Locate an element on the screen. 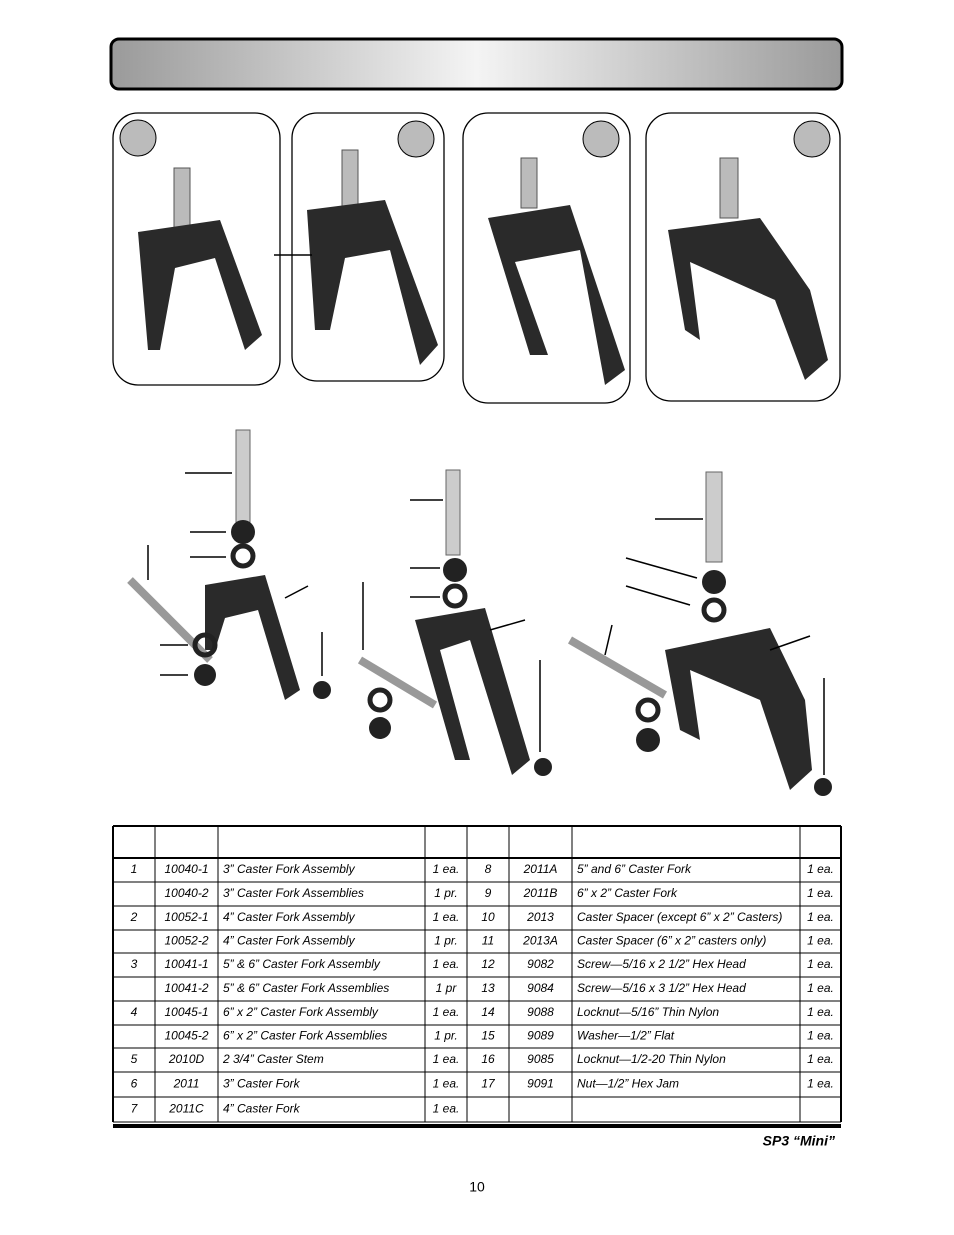  table-cell: 10045-1 is located at coordinates (186, 1012).